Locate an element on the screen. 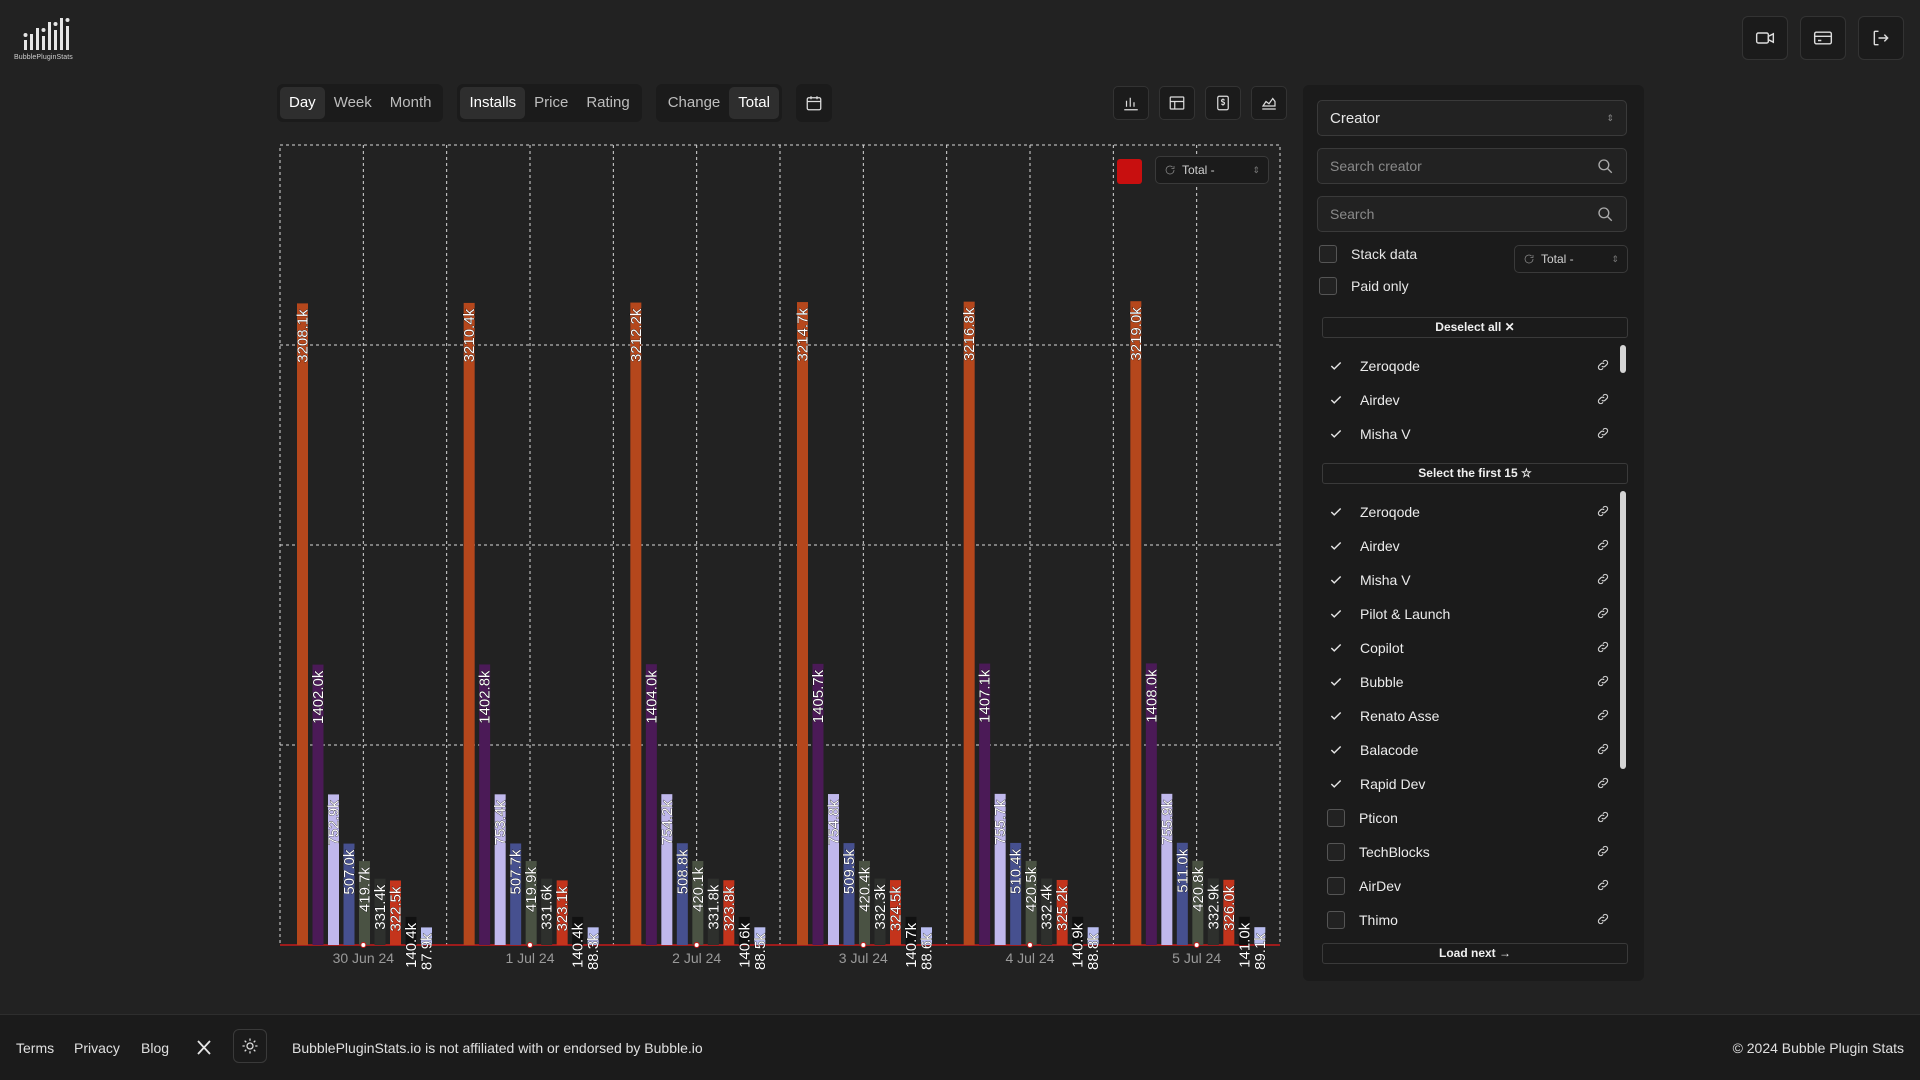 Image resolution: width=1920 pixels, height=1080 pixels. creator-item: Bubble is located at coordinates (1467, 682).